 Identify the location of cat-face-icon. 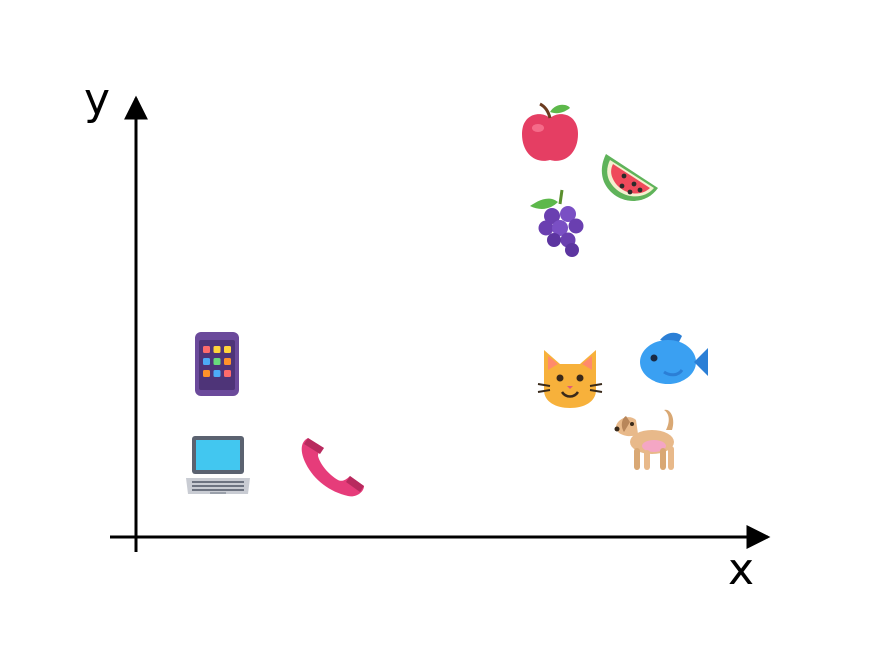
(570, 378).